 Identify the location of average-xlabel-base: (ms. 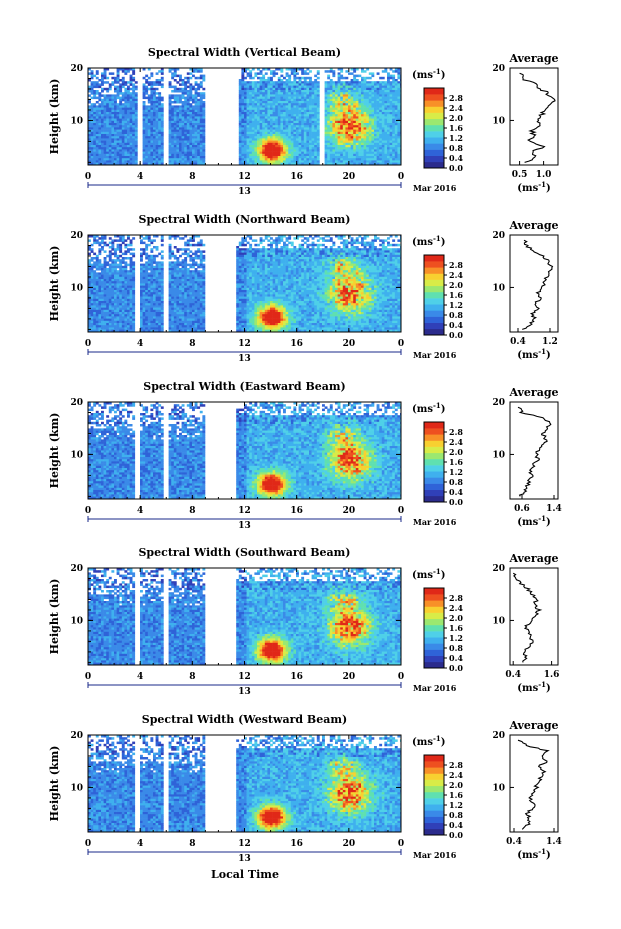
(527, 688).